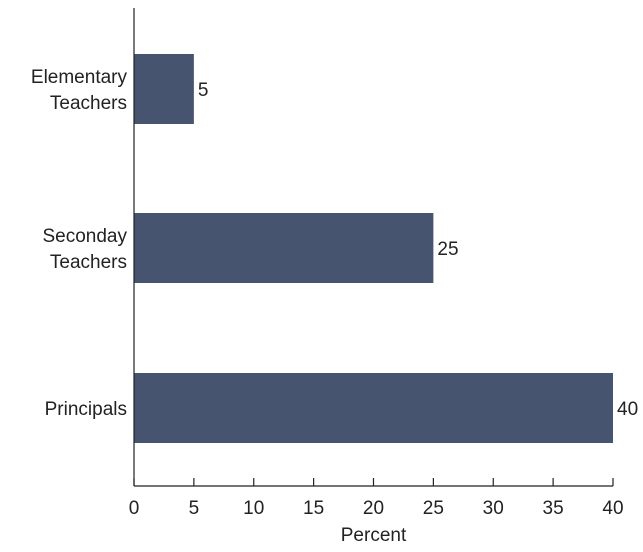  I want to click on category-label: Seconday, so click(84, 236).